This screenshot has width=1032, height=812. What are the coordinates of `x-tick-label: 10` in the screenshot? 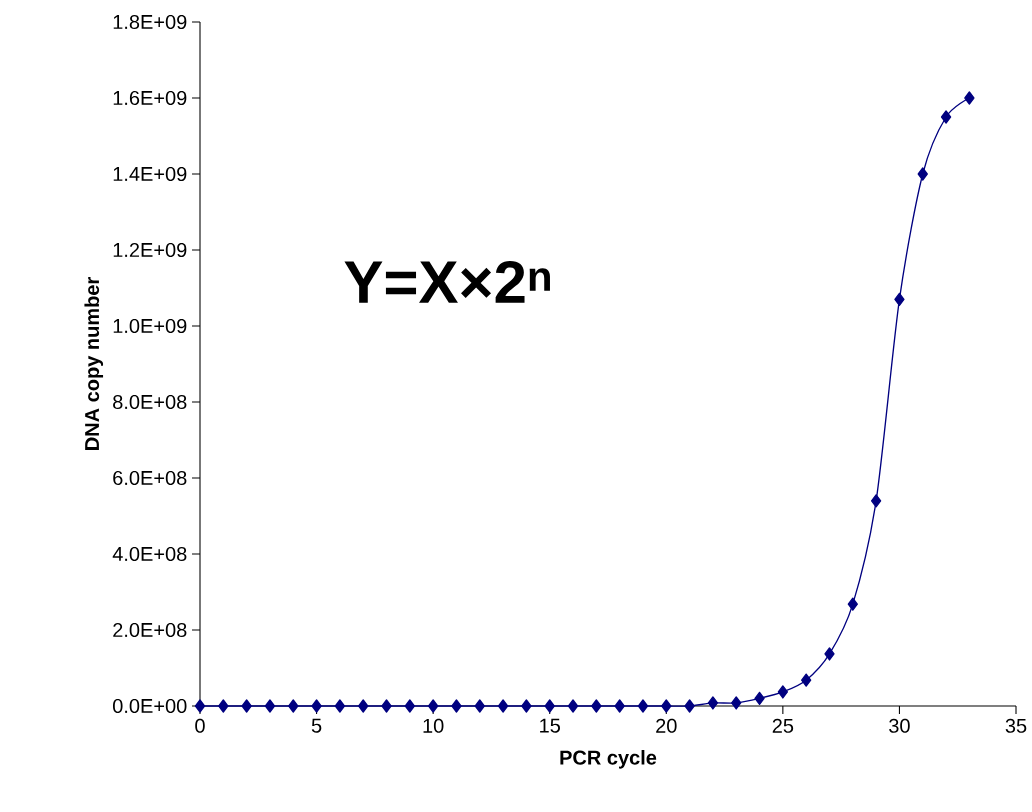 It's located at (433, 725).